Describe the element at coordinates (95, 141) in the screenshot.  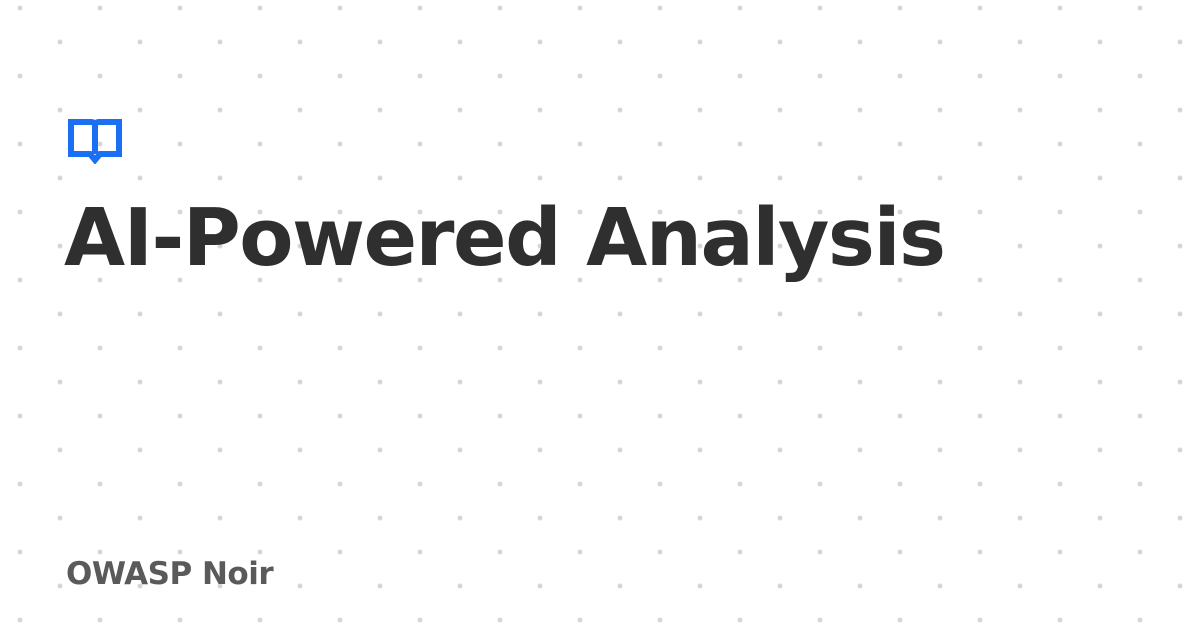
I see `book-open-icon` at that location.